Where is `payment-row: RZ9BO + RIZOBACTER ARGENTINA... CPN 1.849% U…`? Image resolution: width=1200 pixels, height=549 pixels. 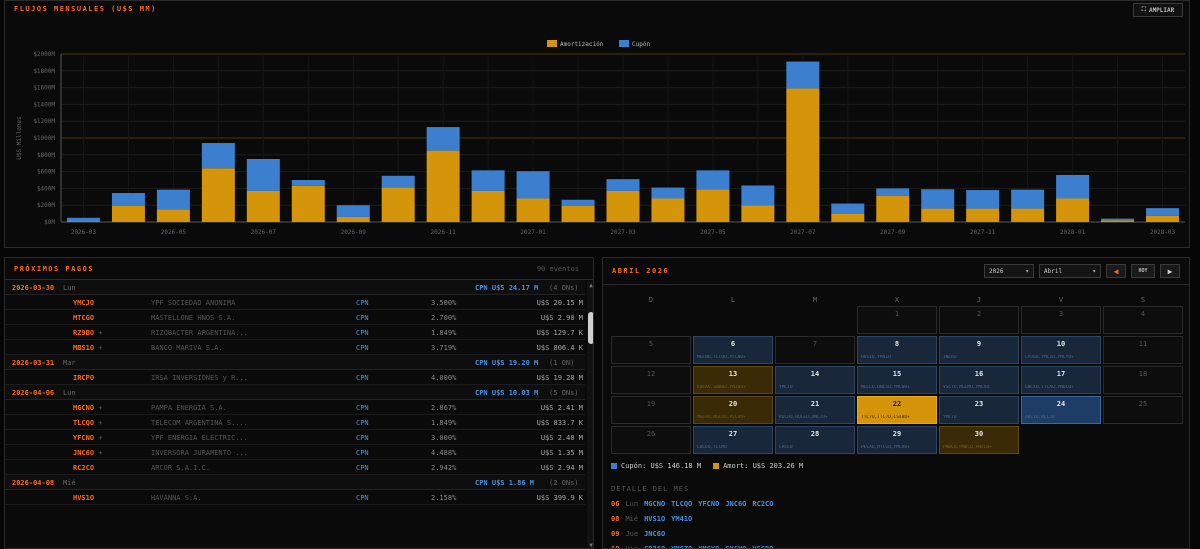 payment-row: RZ9BO + RIZOBACTER ARGENTINA... CPN 1.849% U… is located at coordinates (295, 332).